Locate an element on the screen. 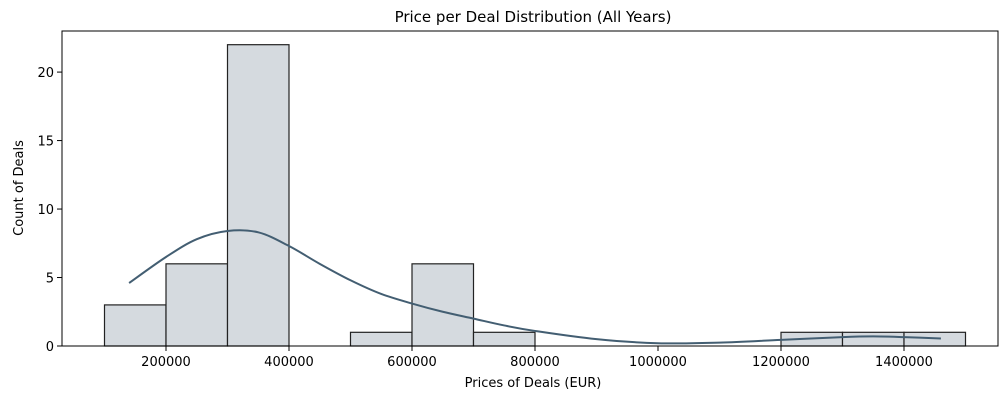 This screenshot has width=1000, height=394. y-tick-label-2: 10 is located at coordinates (45, 210).